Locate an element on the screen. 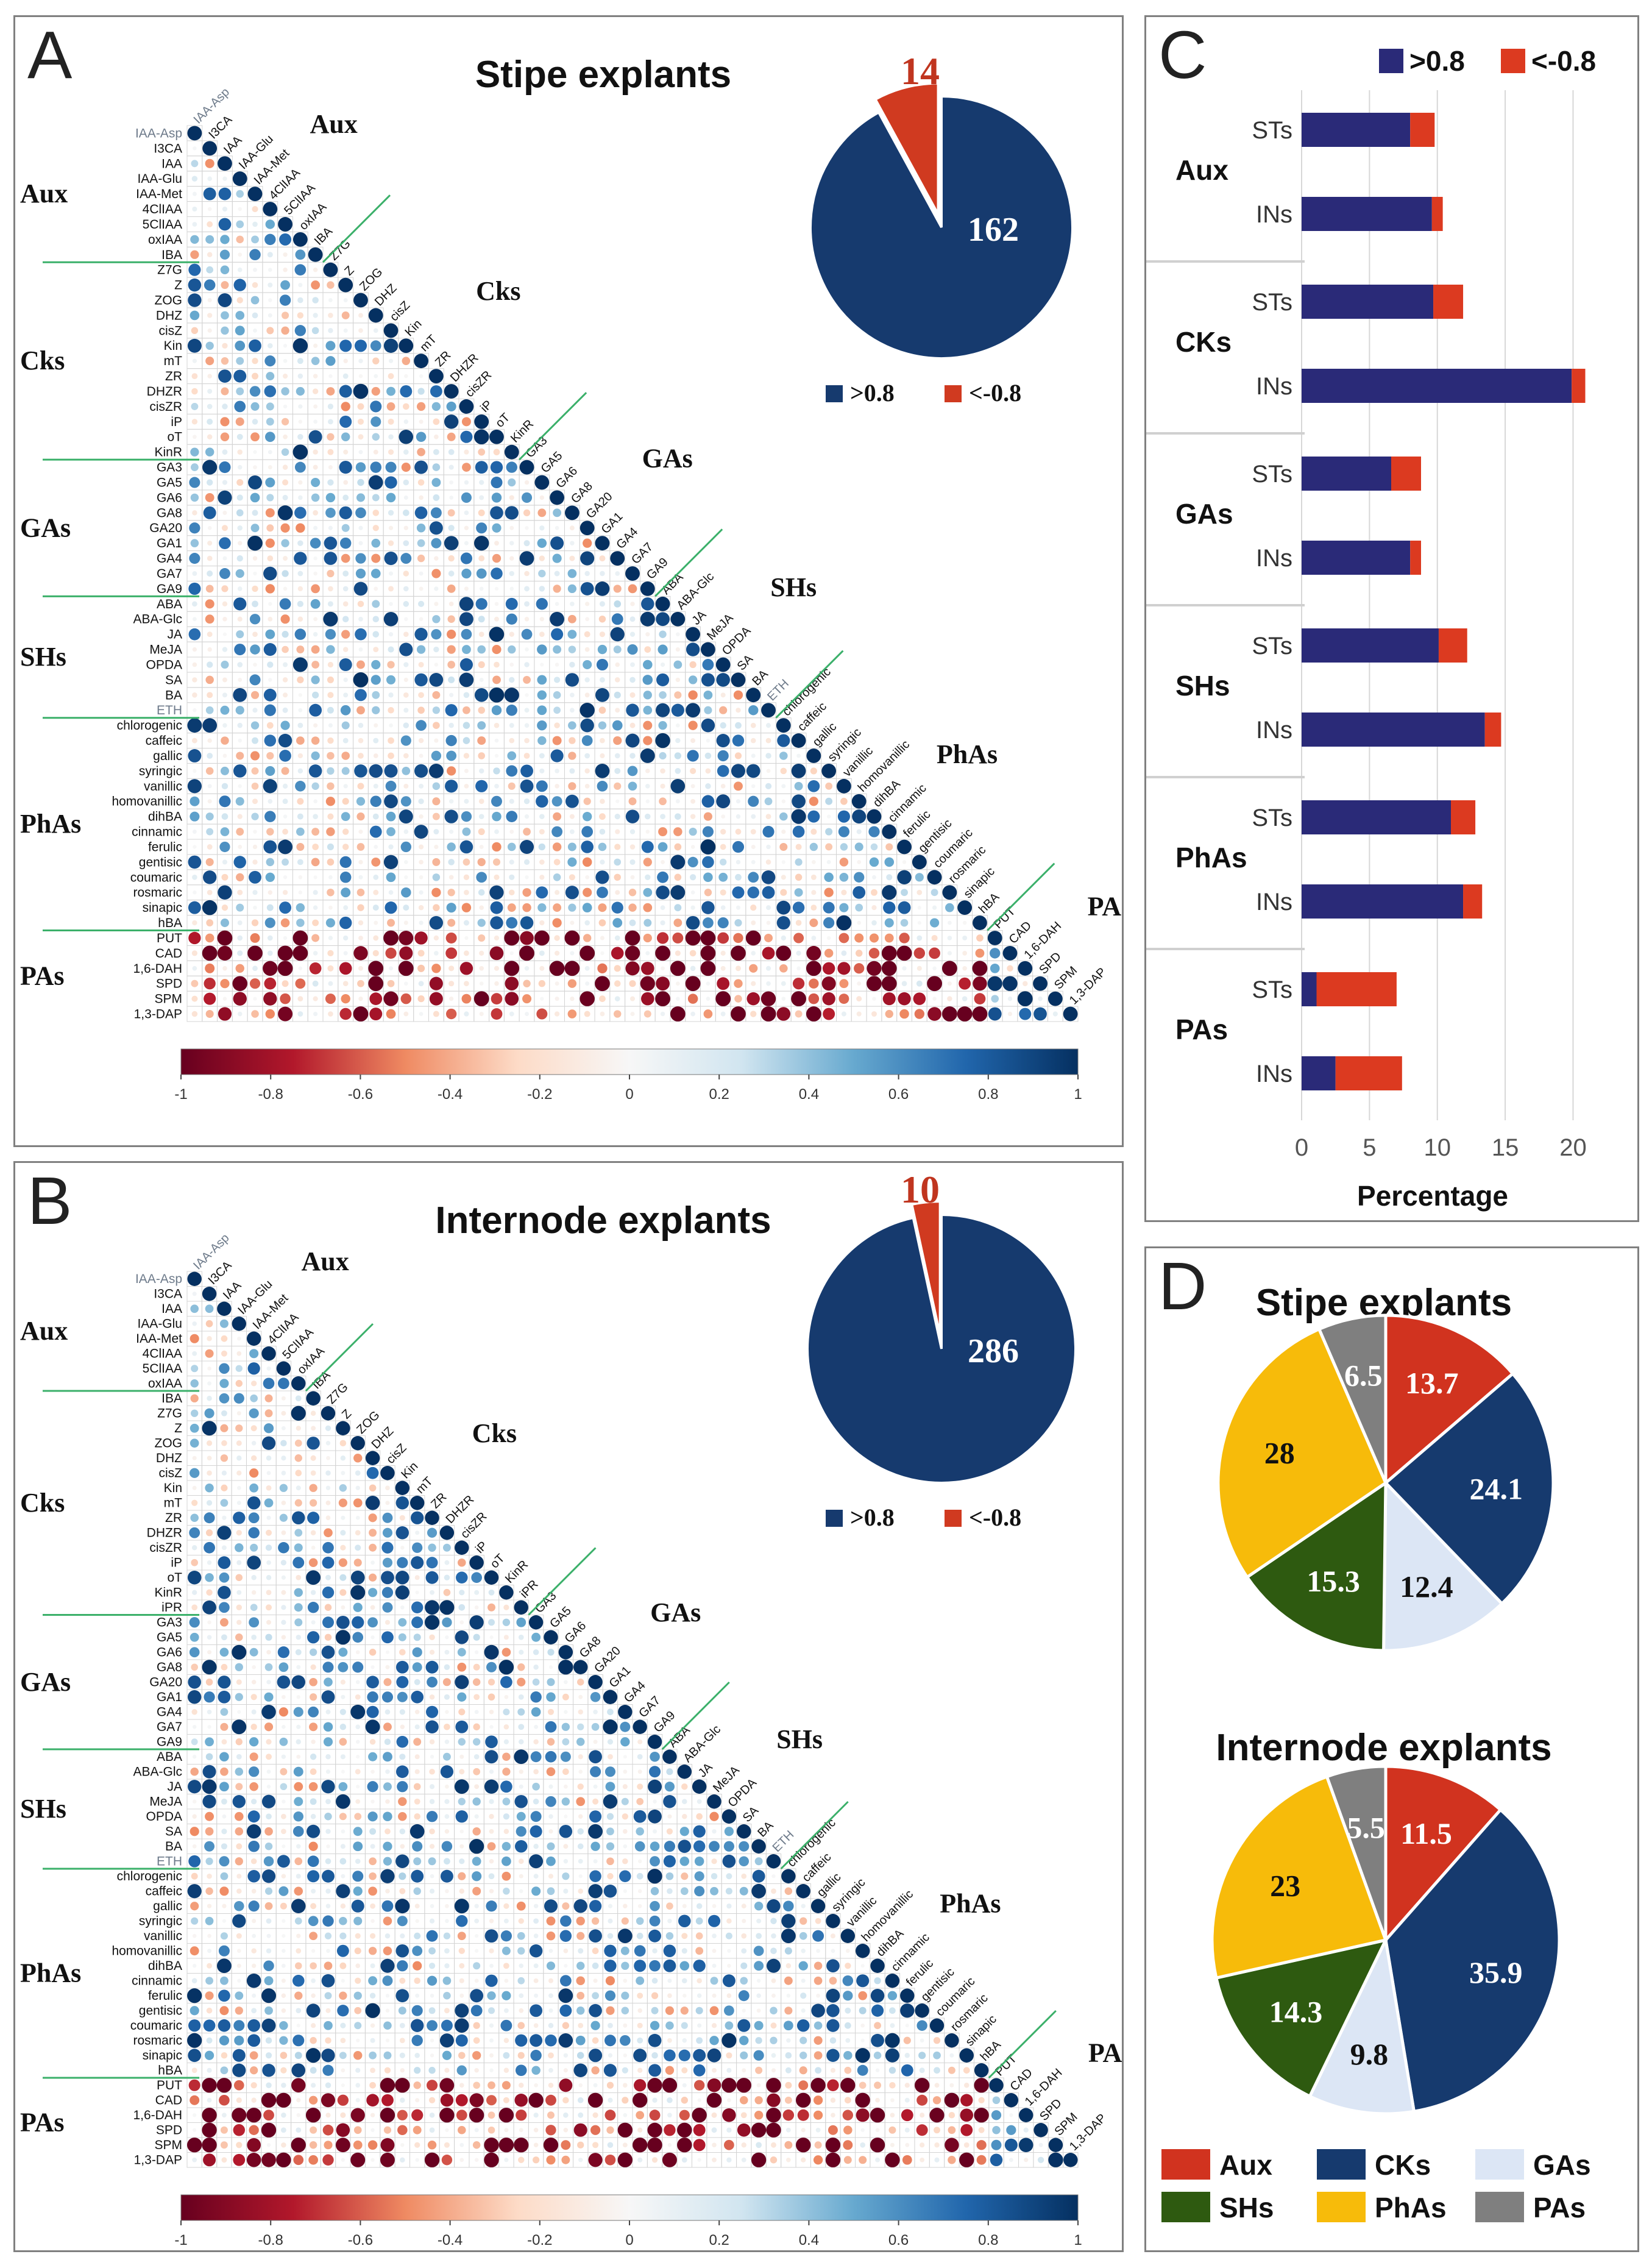  row-label: 5ClIAA is located at coordinates (162, 1369).